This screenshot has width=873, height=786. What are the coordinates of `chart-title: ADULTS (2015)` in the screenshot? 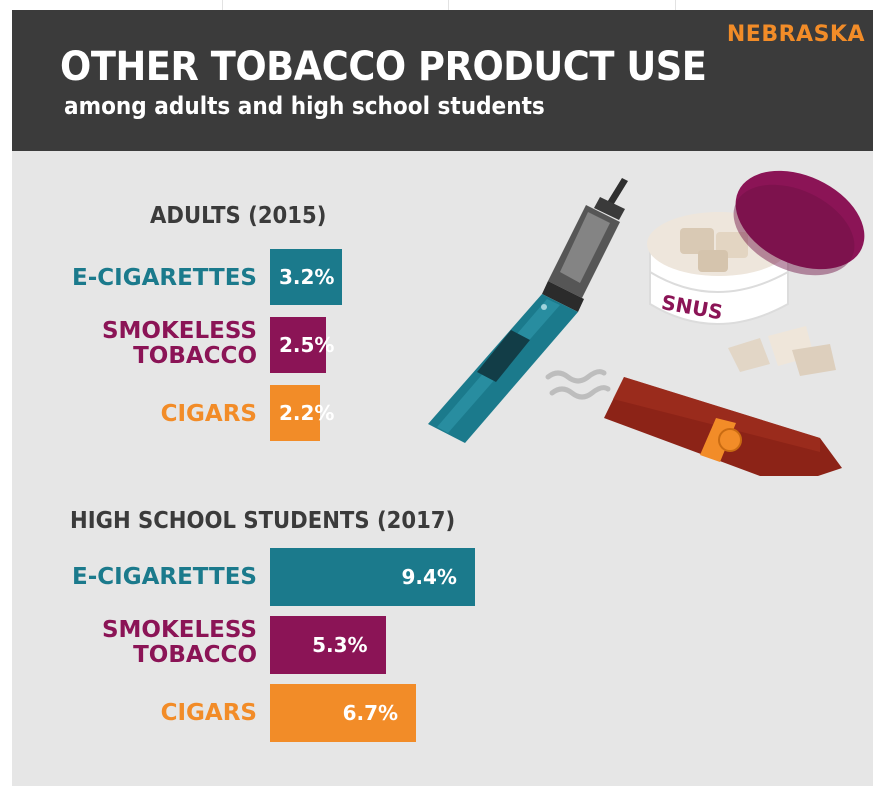 It's located at (238, 216).